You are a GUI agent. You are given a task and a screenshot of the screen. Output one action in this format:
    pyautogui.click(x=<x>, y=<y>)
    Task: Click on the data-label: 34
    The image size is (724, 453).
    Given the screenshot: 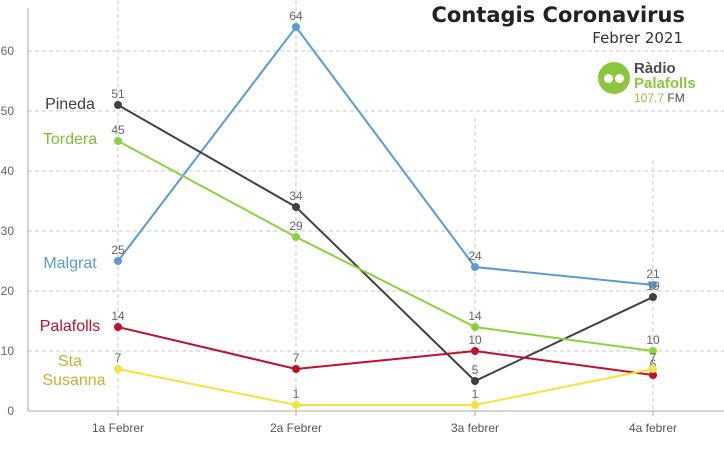 What is the action you would take?
    pyautogui.click(x=296, y=196)
    